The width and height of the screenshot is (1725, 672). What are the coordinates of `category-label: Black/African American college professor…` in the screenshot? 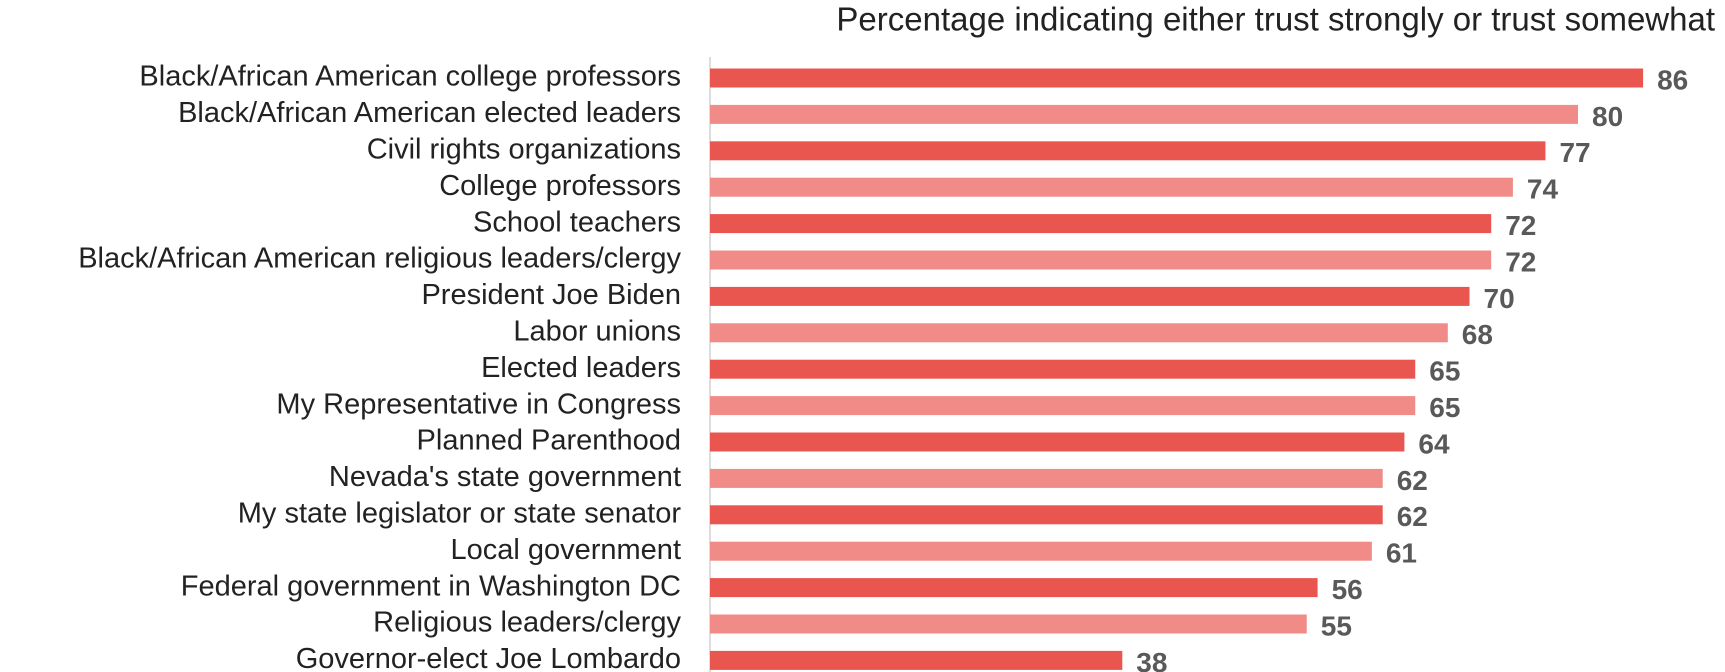 It's located at (410, 77).